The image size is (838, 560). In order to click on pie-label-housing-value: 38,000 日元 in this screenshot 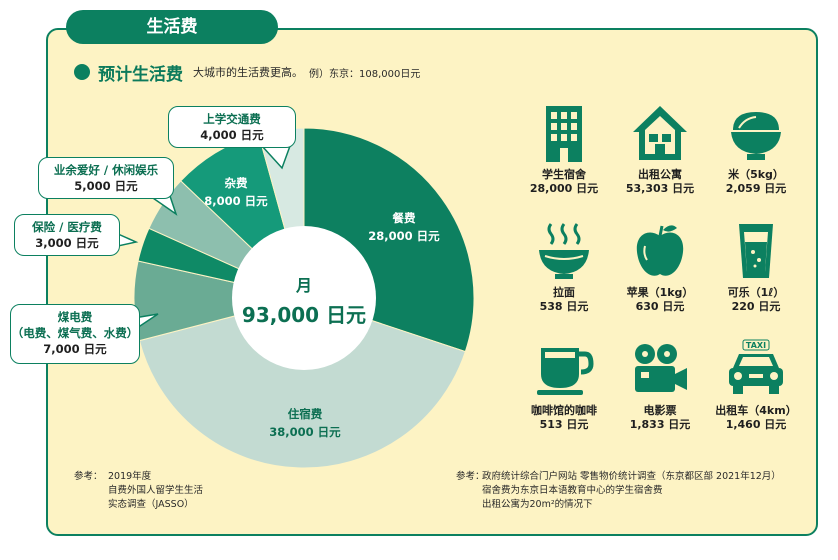, I will do `click(305, 432)`.